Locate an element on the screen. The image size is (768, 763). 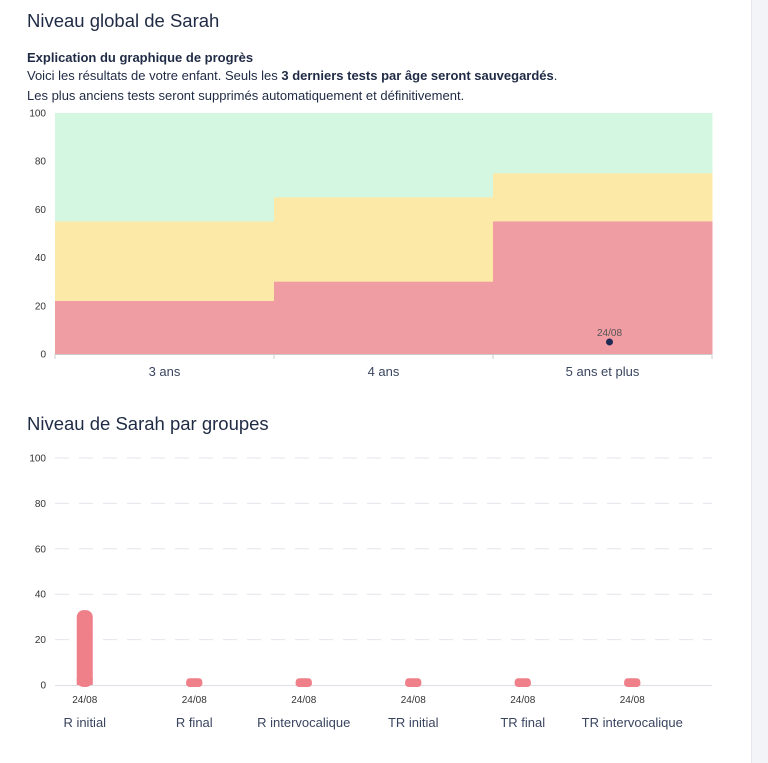
data-point-label: 24/08 is located at coordinates (609, 333).